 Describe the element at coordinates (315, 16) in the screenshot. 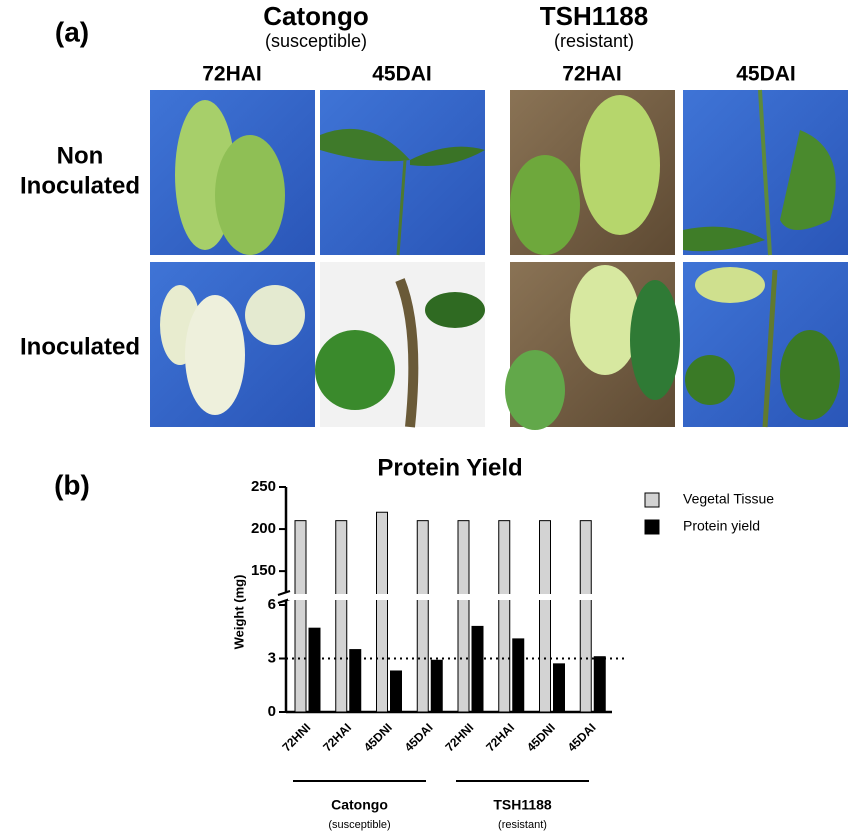

I see `group-title: Catongo` at that location.